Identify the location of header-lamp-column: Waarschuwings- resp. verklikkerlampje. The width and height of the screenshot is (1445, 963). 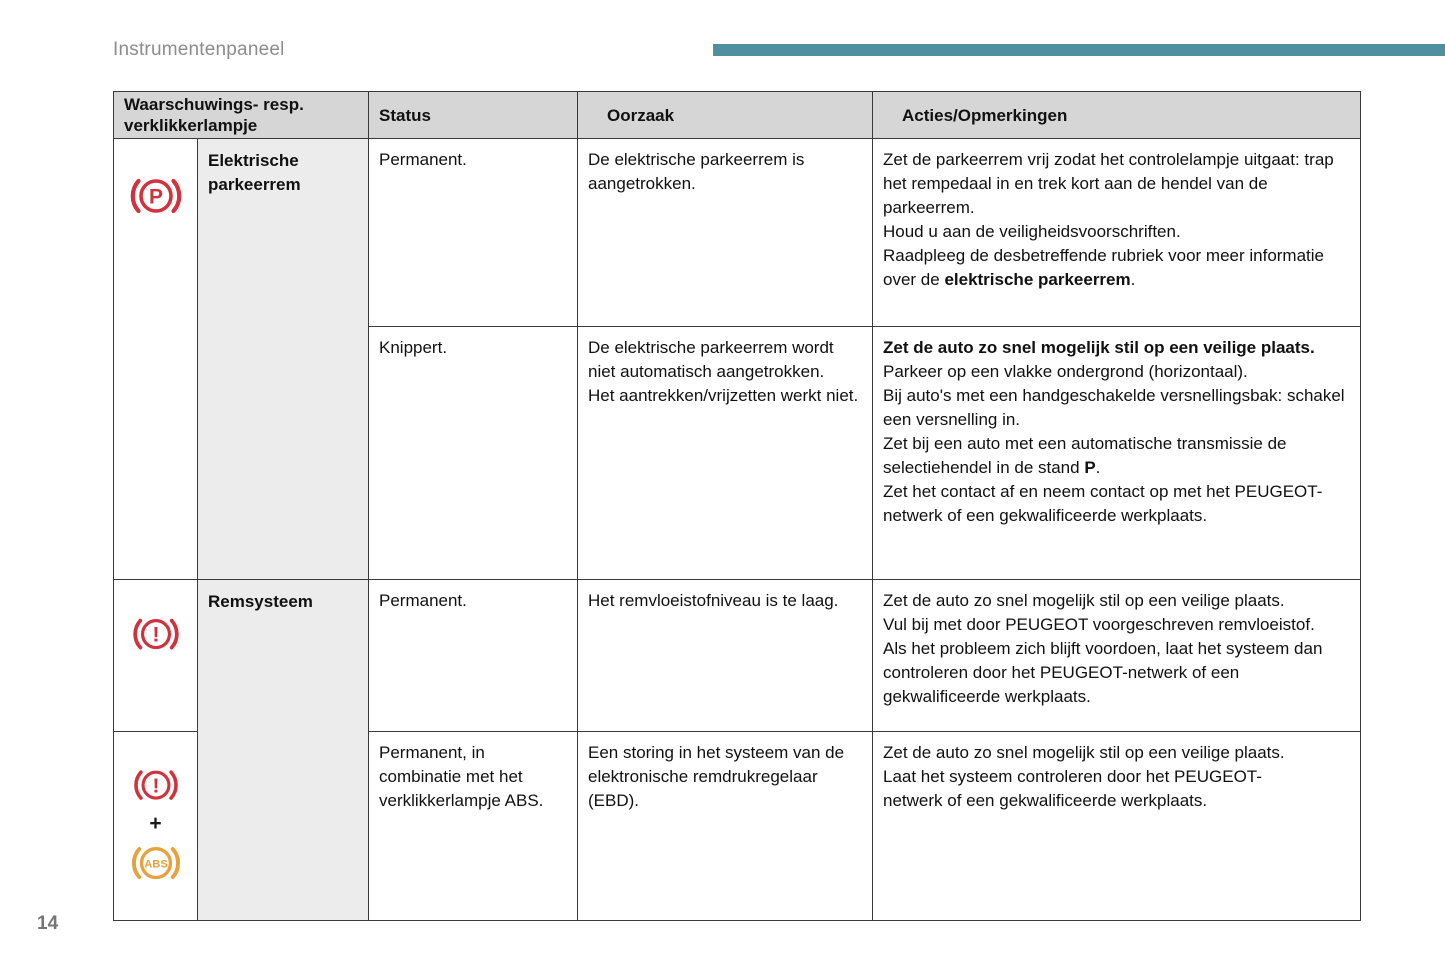
(241, 115).